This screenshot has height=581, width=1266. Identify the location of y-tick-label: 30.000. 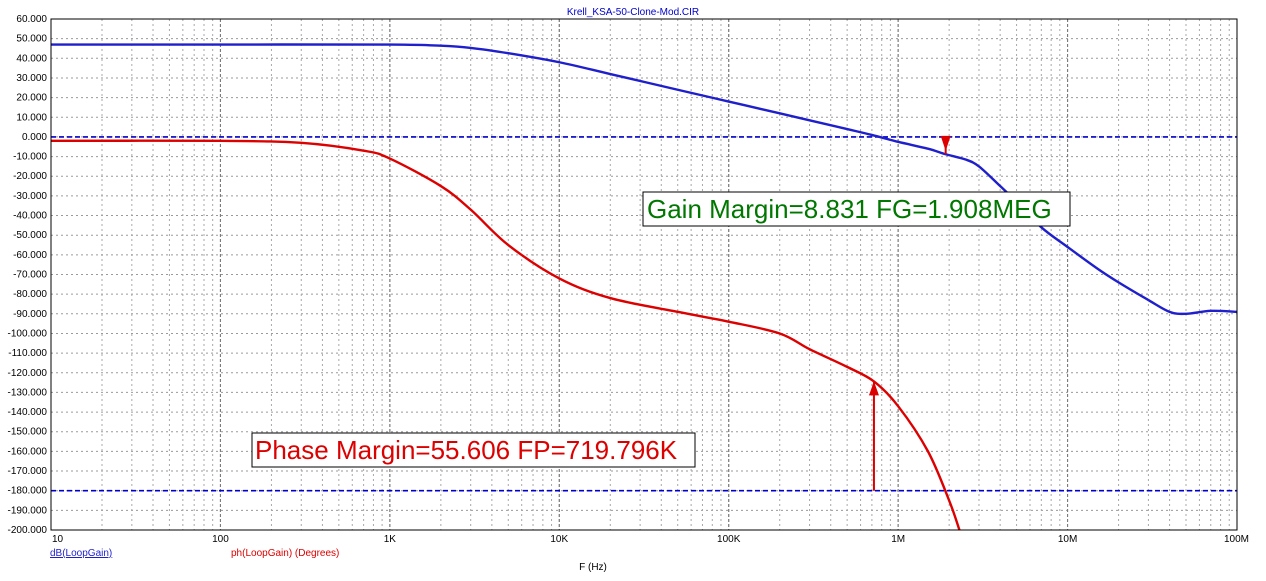
(31, 78).